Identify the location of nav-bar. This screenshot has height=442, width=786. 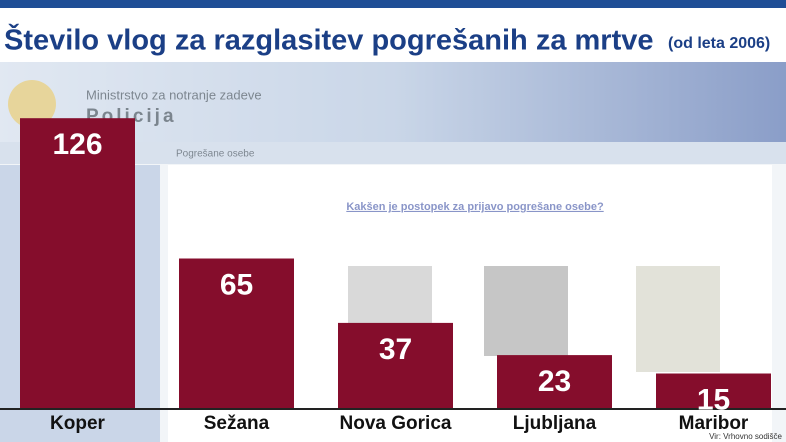
(393, 153).